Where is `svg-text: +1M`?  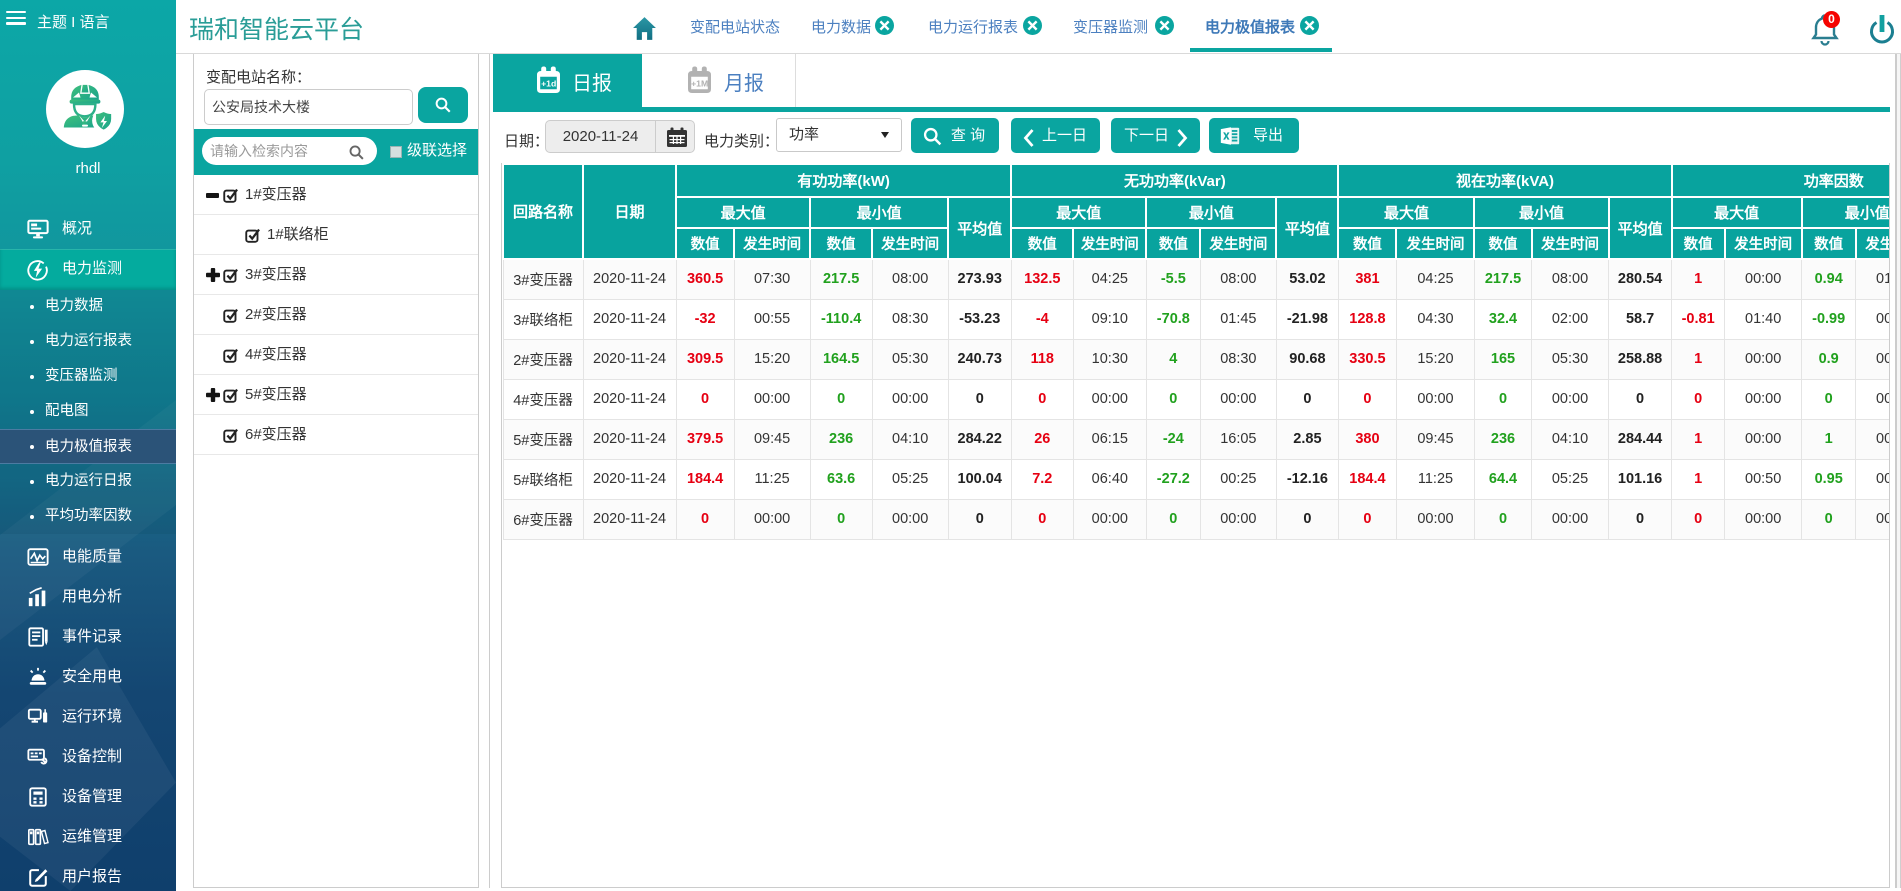 svg-text: +1M is located at coordinates (699, 84).